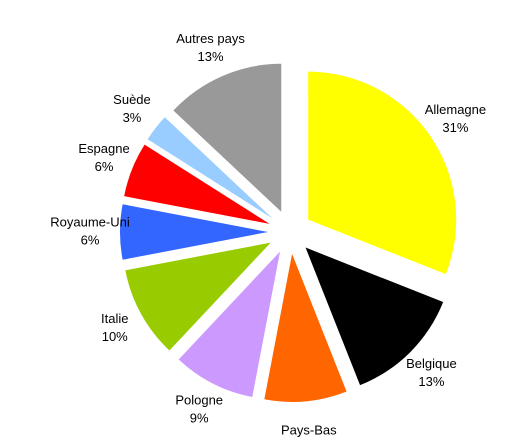 Image resolution: width=520 pixels, height=443 pixels. Describe the element at coordinates (132, 117) in the screenshot. I see `slice-value-label: 3%` at that location.